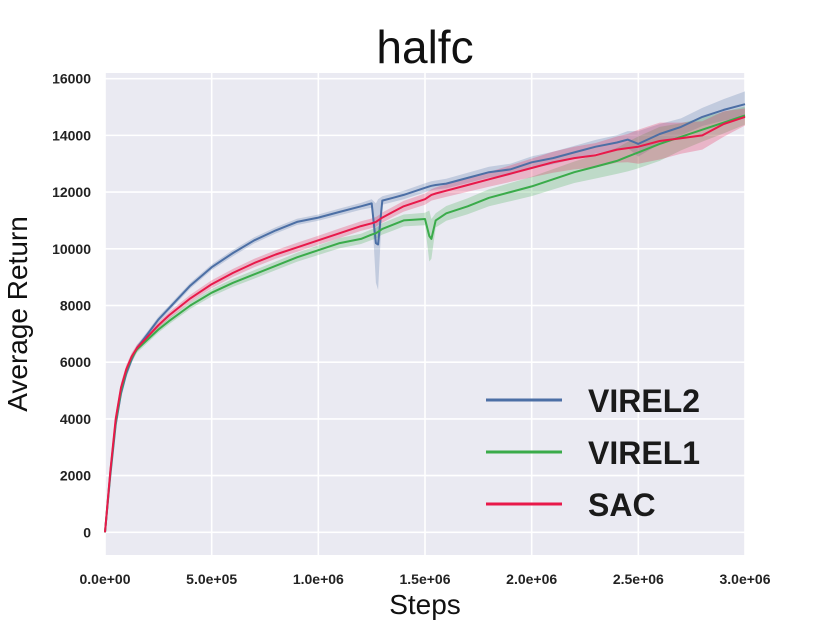 The width and height of the screenshot is (830, 623). I want to click on x-tick-label: 1.5e+06, so click(425, 579).